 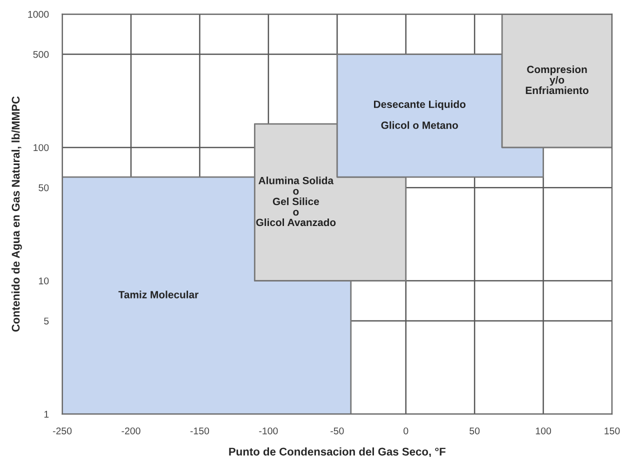 I want to click on y-tick-label: 1, so click(x=46, y=414).